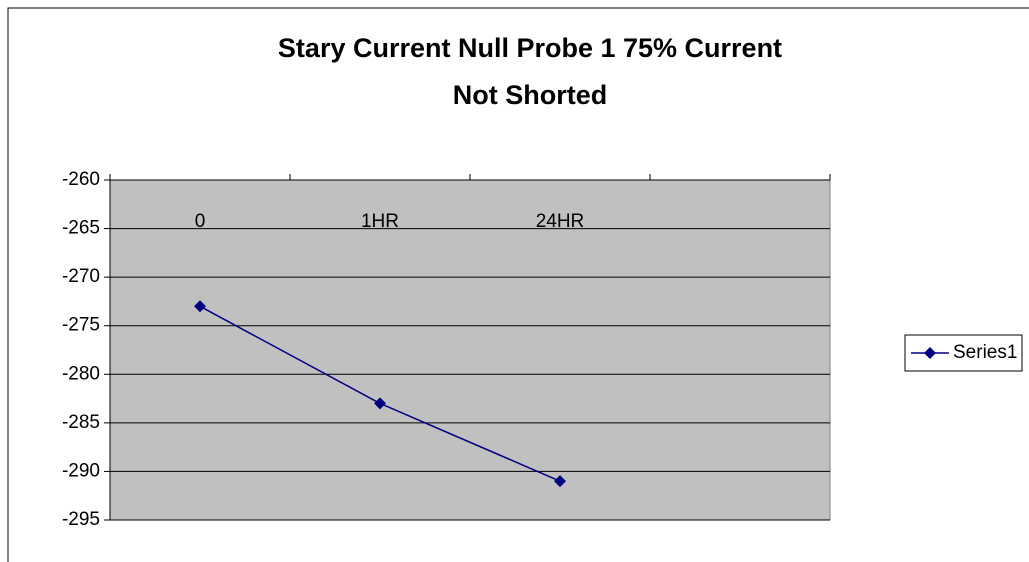 Image resolution: width=1029 pixels, height=562 pixels. Describe the element at coordinates (81, 325) in the screenshot. I see `y-tick-label: -275` at that location.